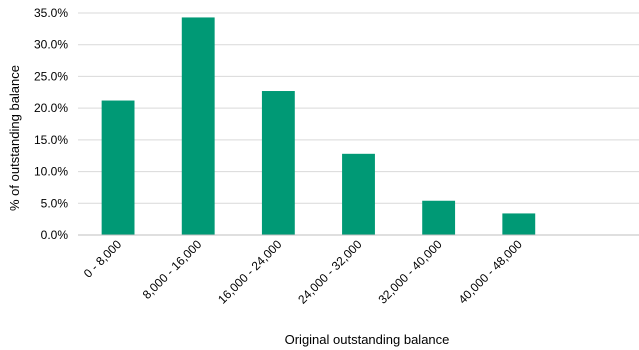 This screenshot has height=350, width=639. Describe the element at coordinates (330, 272) in the screenshot. I see `x-tick-label: 24,000 - 32,000` at that location.